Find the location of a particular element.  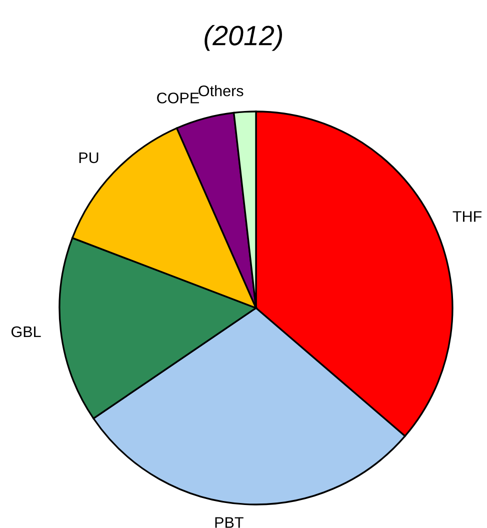

slice-label: GBL is located at coordinates (26, 332).